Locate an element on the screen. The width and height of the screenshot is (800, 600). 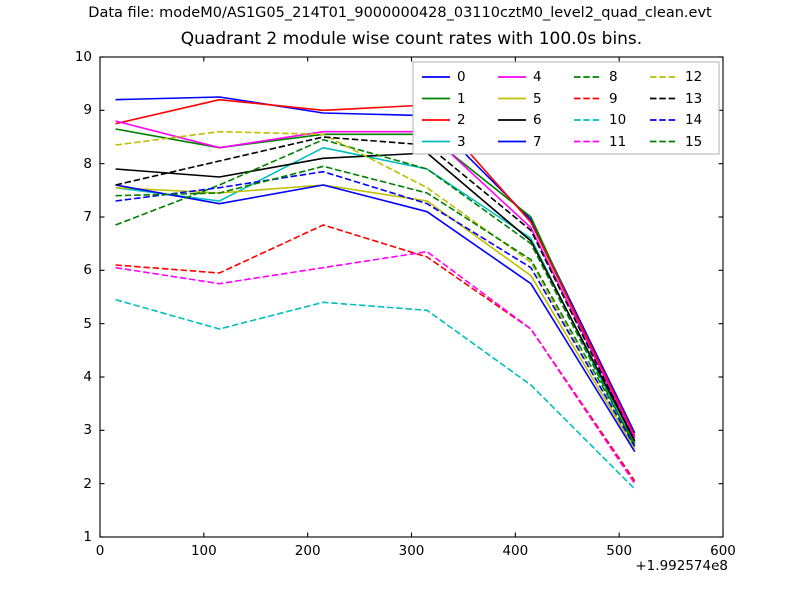
legend-label-7: 7 is located at coordinates (537, 141).